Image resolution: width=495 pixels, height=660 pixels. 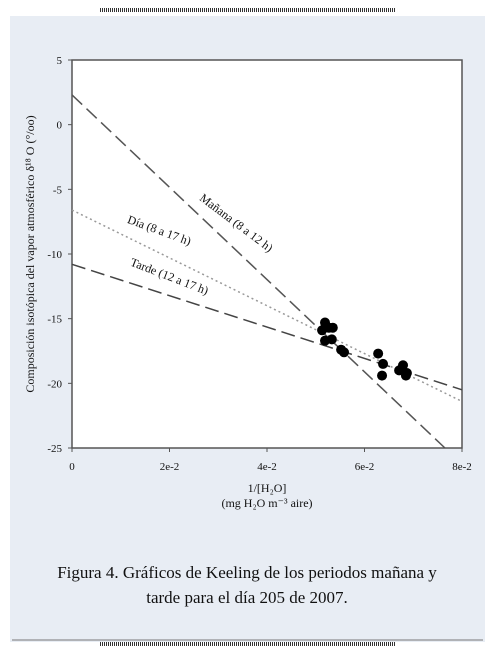 What do you see at coordinates (58, 190) in the screenshot?
I see `y-tick-label: -5` at bounding box center [58, 190].